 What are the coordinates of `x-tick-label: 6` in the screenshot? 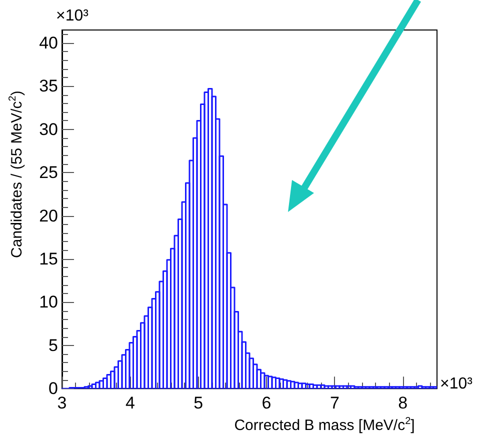 It's located at (267, 403).